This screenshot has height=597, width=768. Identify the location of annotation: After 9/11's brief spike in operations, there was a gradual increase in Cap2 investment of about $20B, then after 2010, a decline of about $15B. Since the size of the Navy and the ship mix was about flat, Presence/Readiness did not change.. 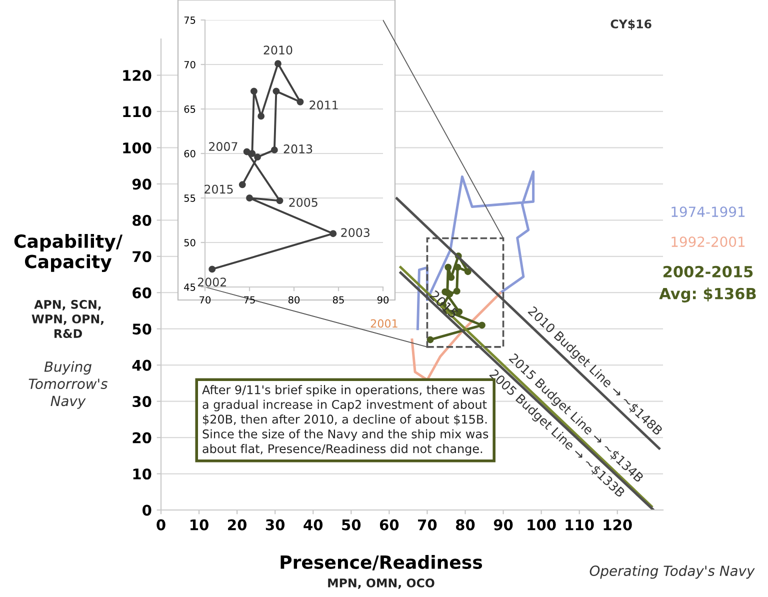
(345, 420).